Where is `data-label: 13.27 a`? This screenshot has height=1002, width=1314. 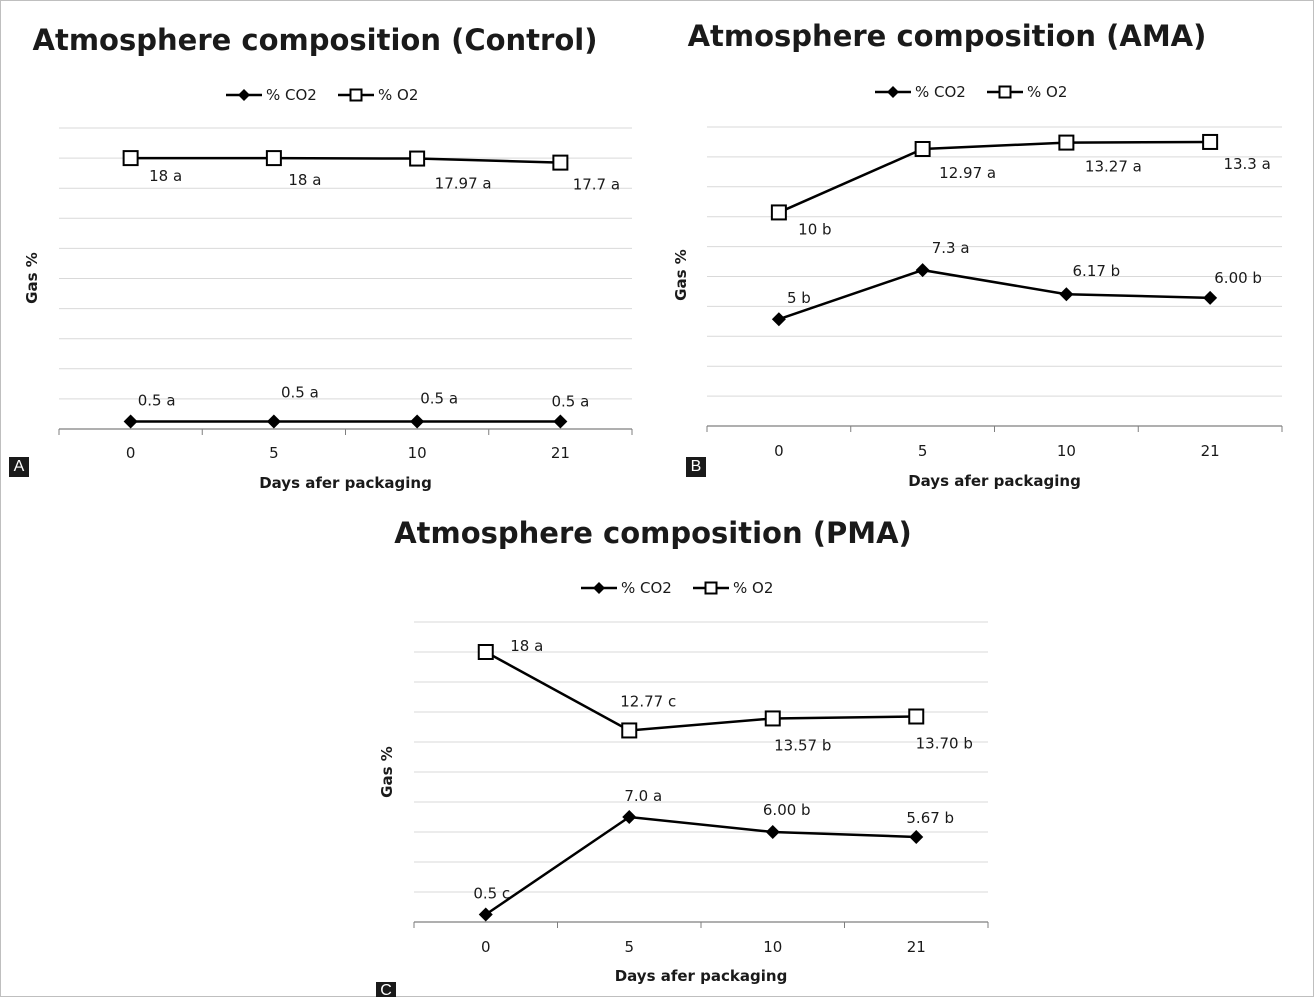
data-label: 13.27 a is located at coordinates (1113, 167).